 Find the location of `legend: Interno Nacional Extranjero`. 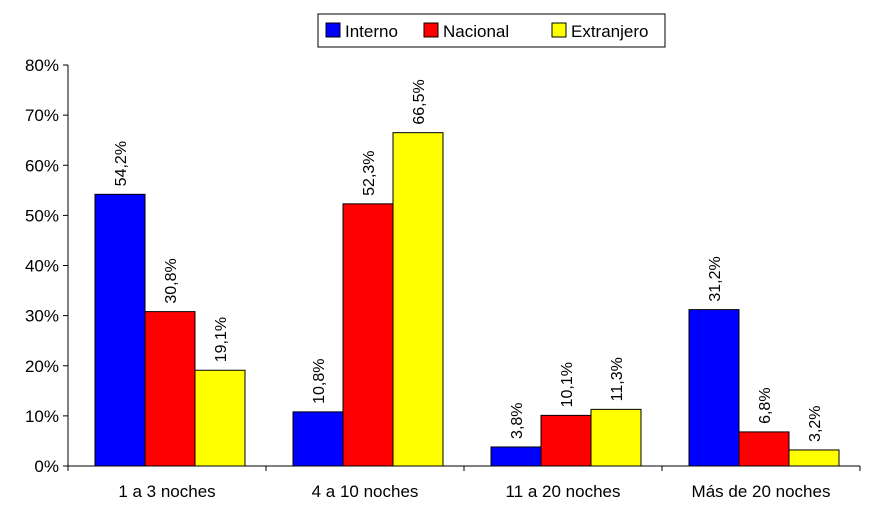

legend: Interno Nacional Extranjero is located at coordinates (491, 30).